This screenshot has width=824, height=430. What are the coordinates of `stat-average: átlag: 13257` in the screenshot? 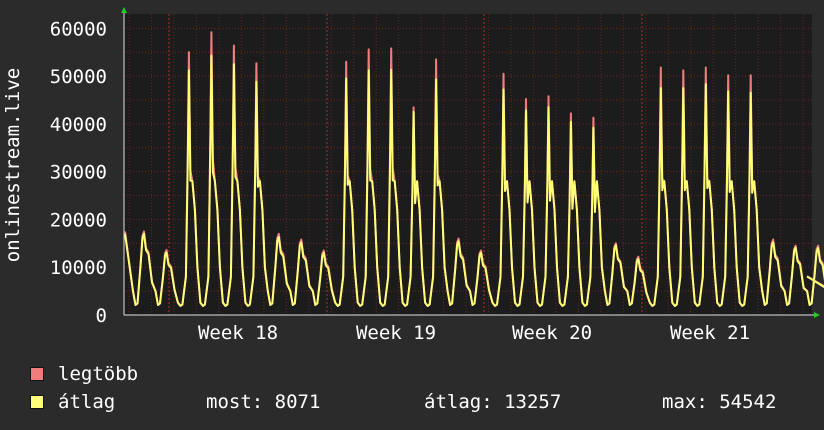 It's located at (493, 402).